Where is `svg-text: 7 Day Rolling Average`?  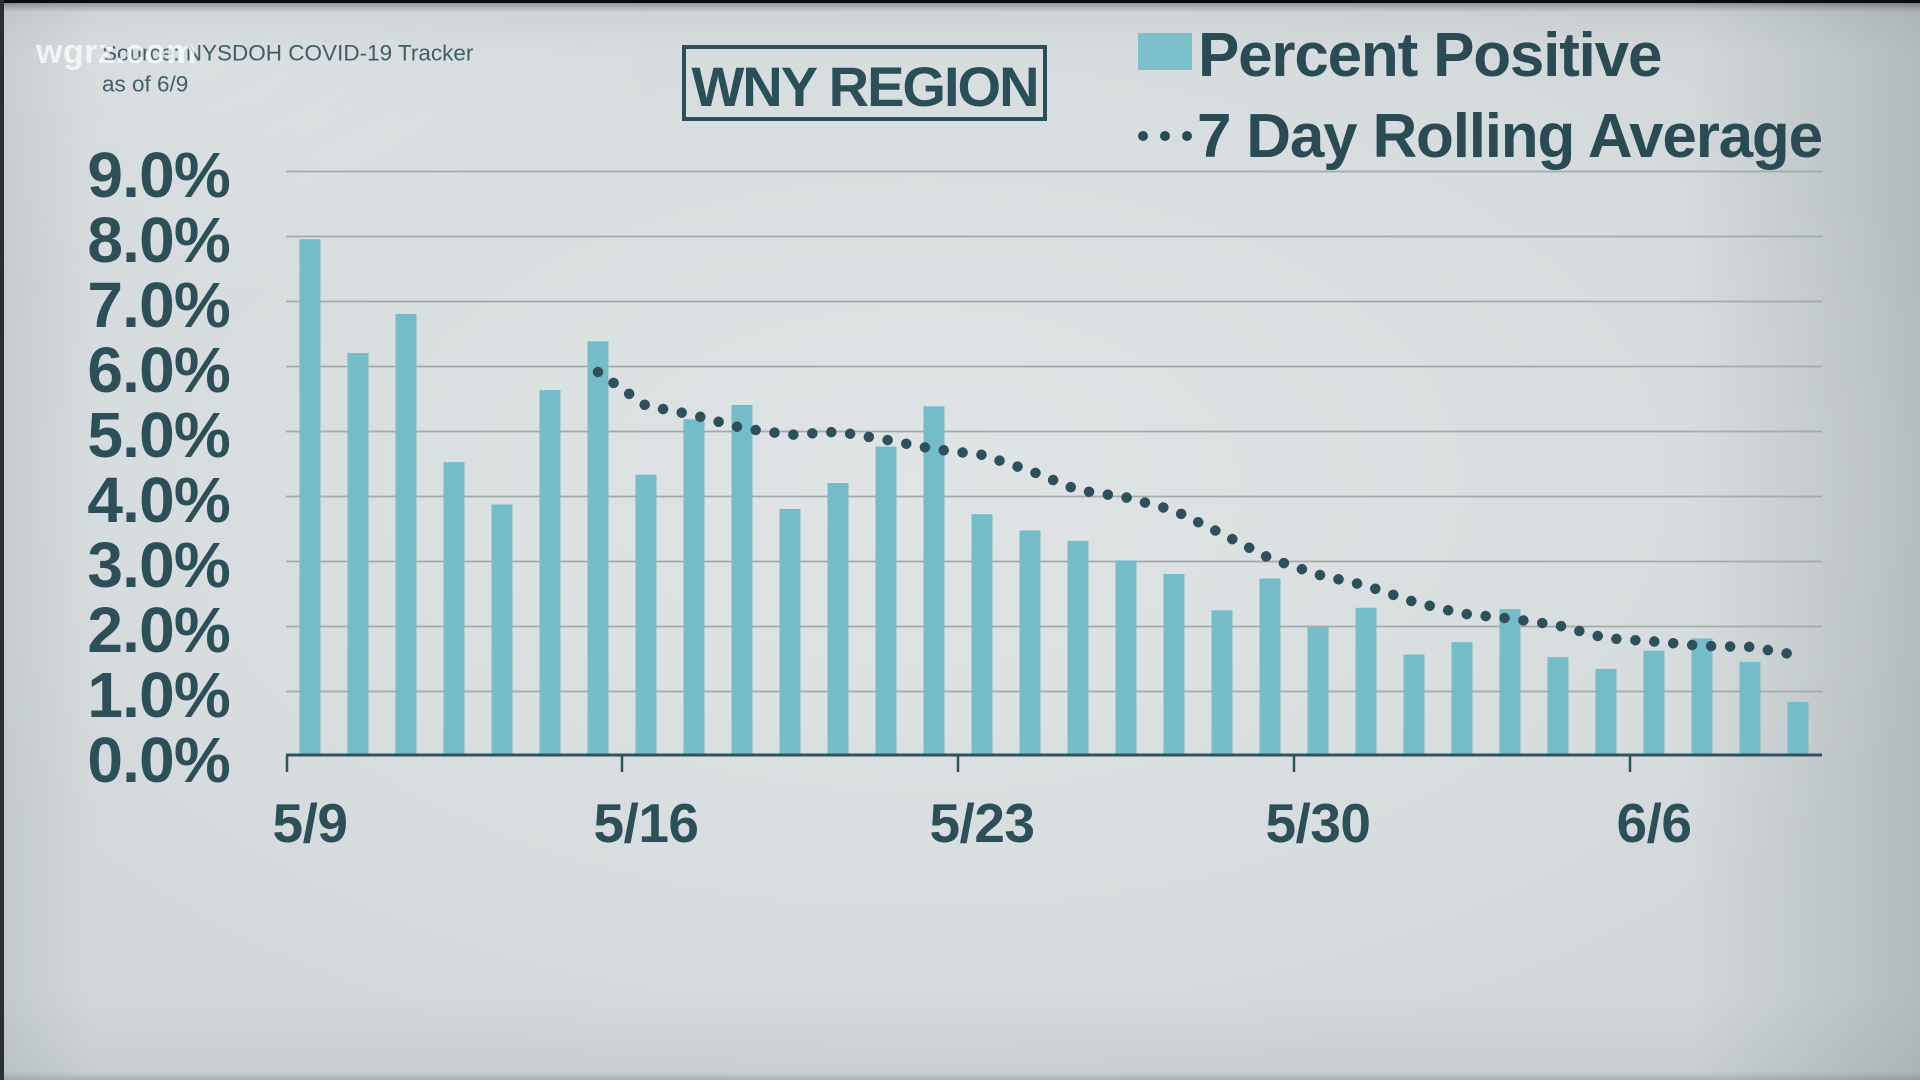 svg-text: 7 Day Rolling Average is located at coordinates (1509, 136).